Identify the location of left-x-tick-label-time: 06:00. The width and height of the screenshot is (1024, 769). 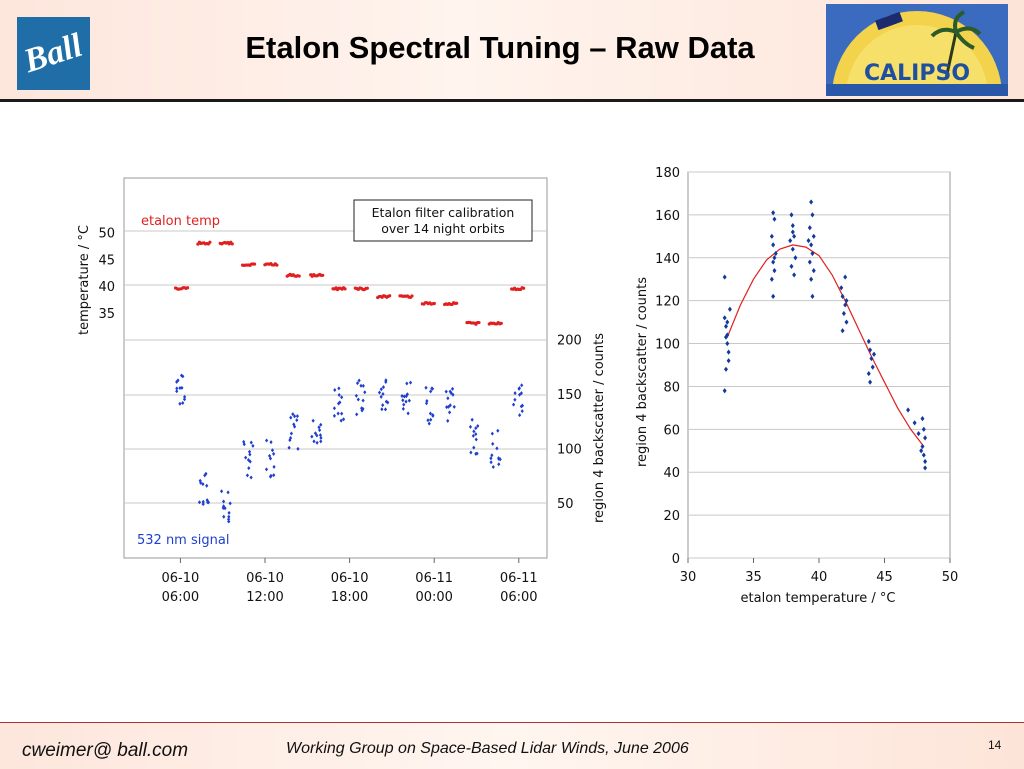
(180, 597).